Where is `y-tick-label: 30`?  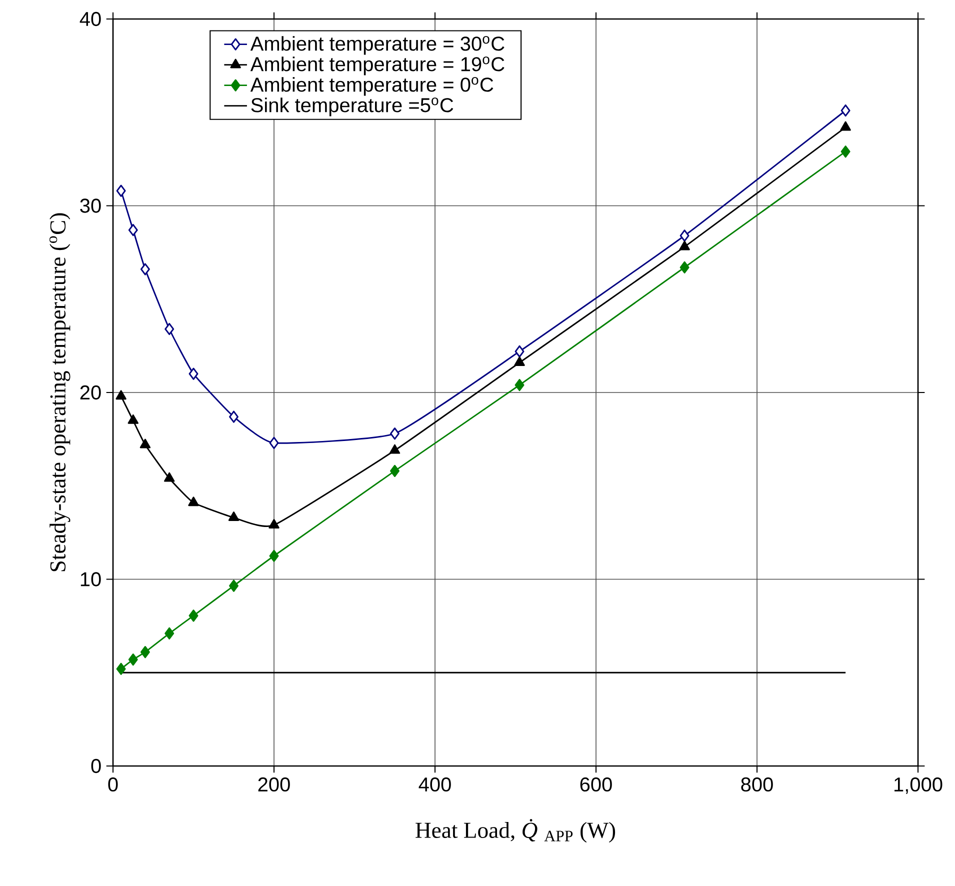
y-tick-label: 30 is located at coordinates (90, 205).